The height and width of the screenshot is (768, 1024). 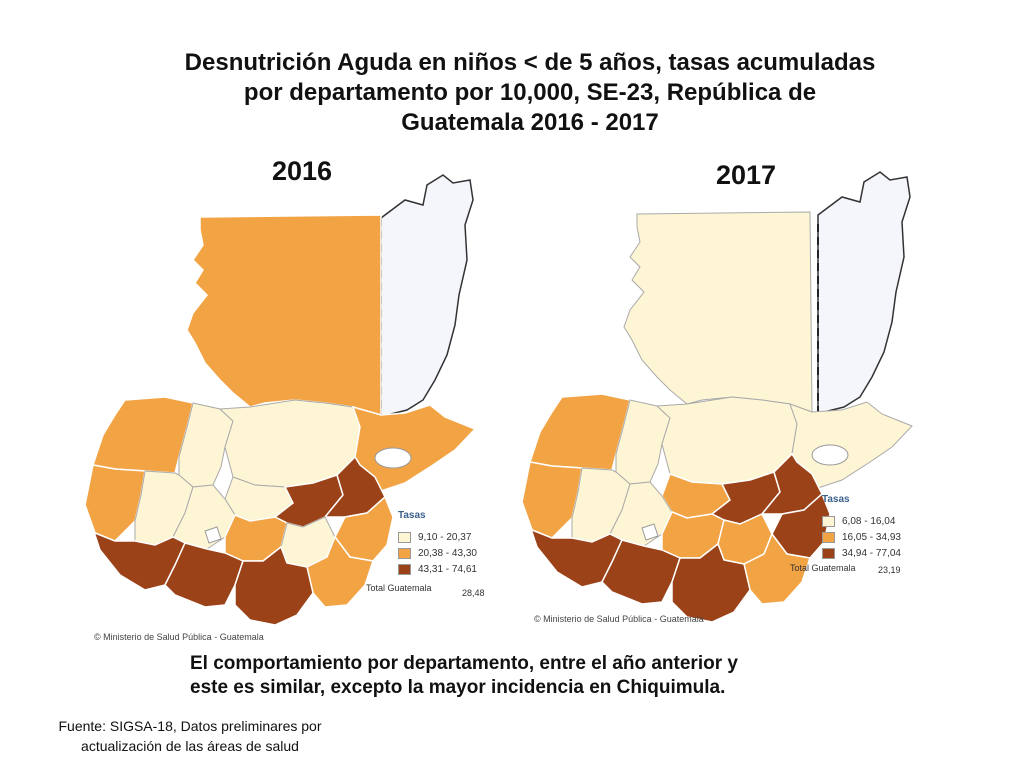 I want to click on legend-label: 6,08 - 16,04, so click(x=869, y=521).